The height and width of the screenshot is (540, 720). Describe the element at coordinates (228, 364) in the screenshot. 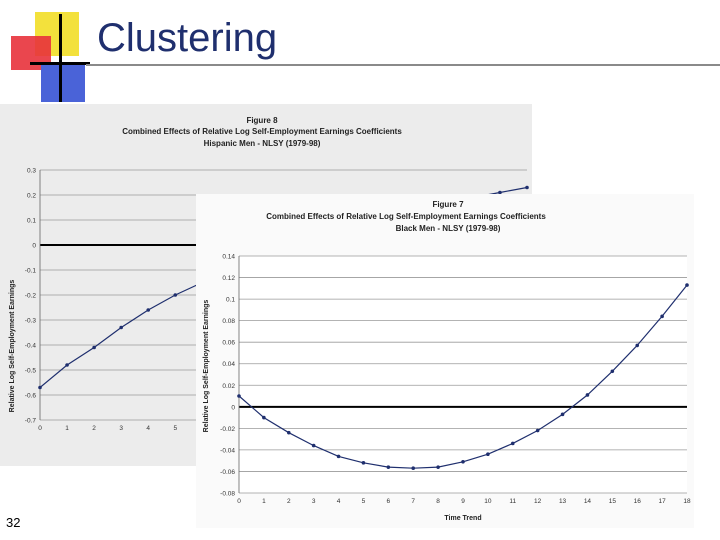

I see `y-tick-label: 0.04` at that location.